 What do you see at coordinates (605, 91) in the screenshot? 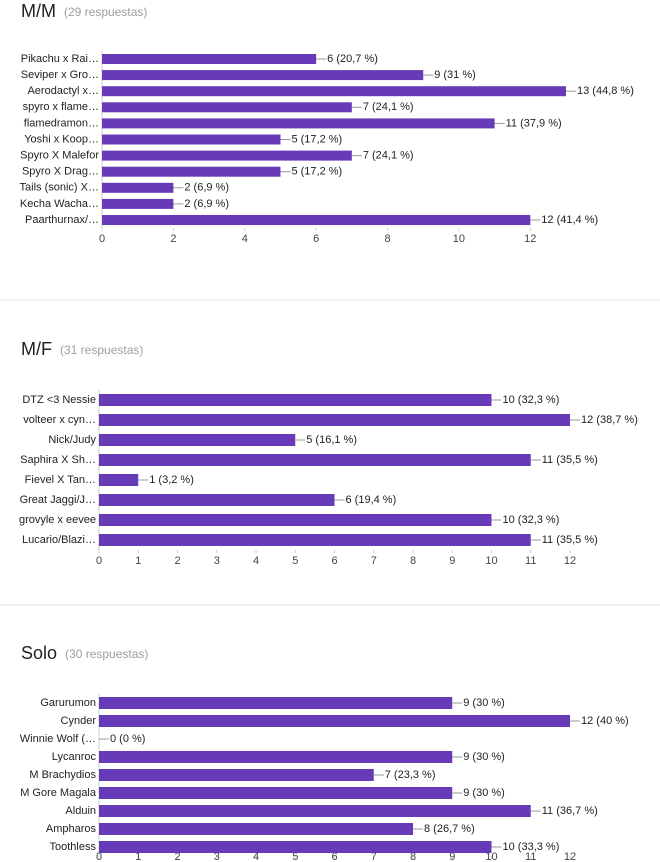
I see `value-label: 13 (44,8 %)` at bounding box center [605, 91].